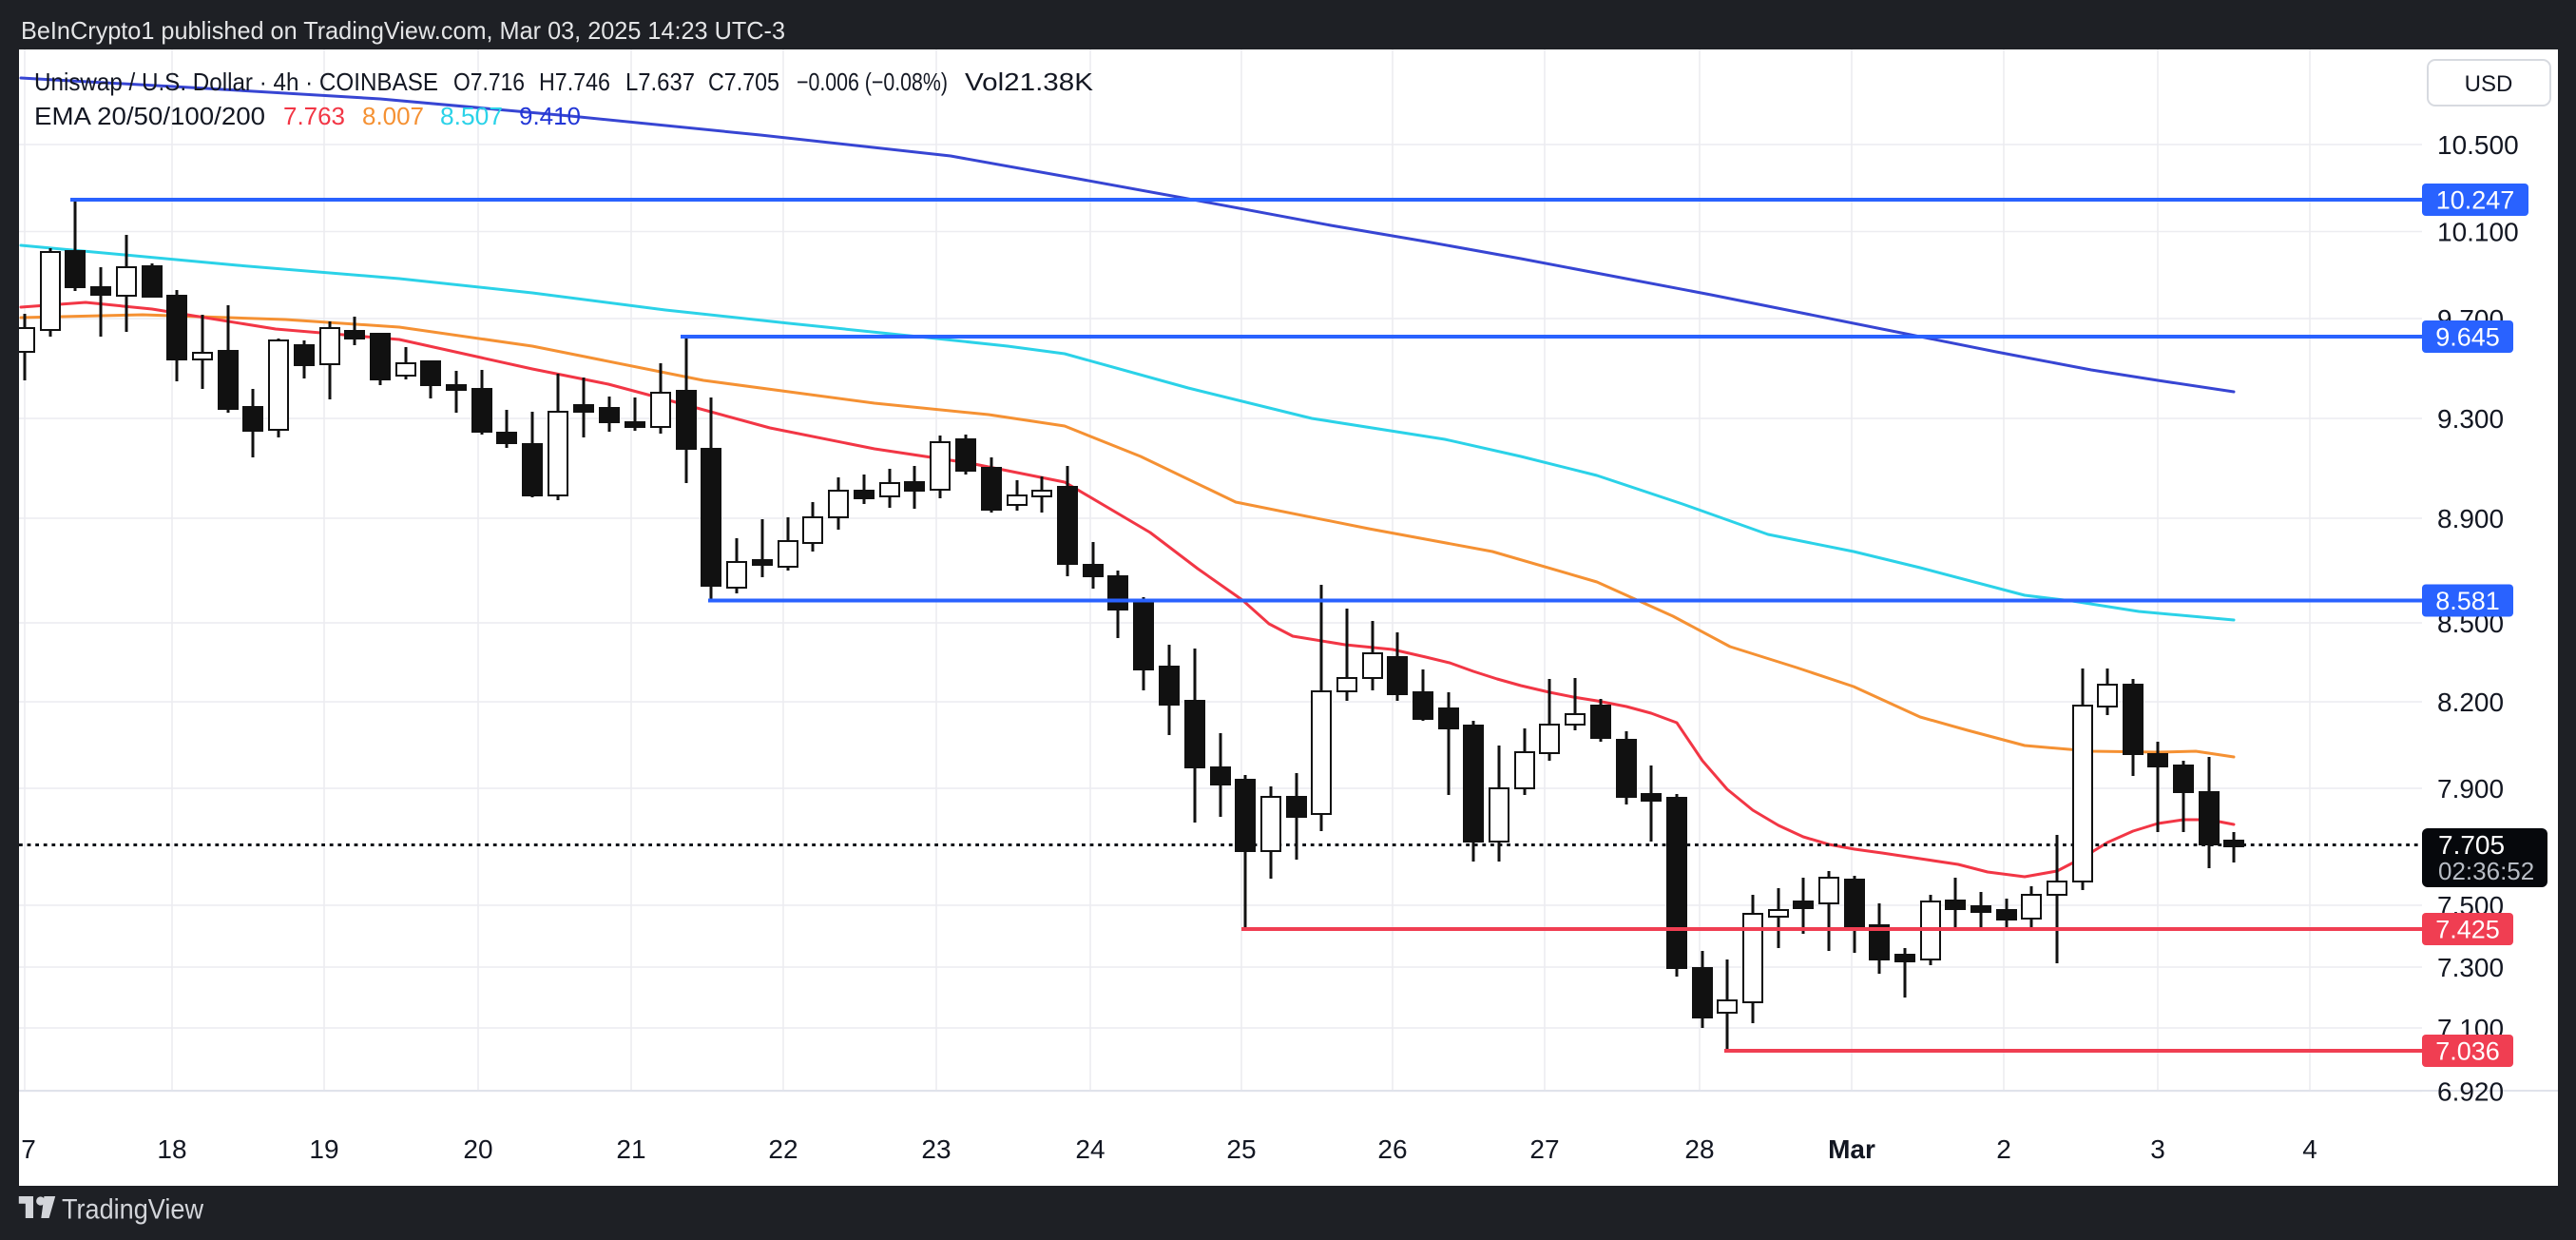 This screenshot has height=1240, width=2576. Describe the element at coordinates (149, 116) in the screenshot. I see `svg-text: EMA 20/50/100/200` at that location.